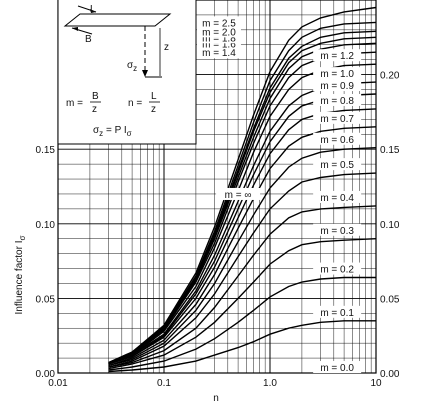 This screenshot has height=403, width=433. What do you see at coordinates (58, 383) in the screenshot?
I see `x-tick-label: 0.01` at bounding box center [58, 383].